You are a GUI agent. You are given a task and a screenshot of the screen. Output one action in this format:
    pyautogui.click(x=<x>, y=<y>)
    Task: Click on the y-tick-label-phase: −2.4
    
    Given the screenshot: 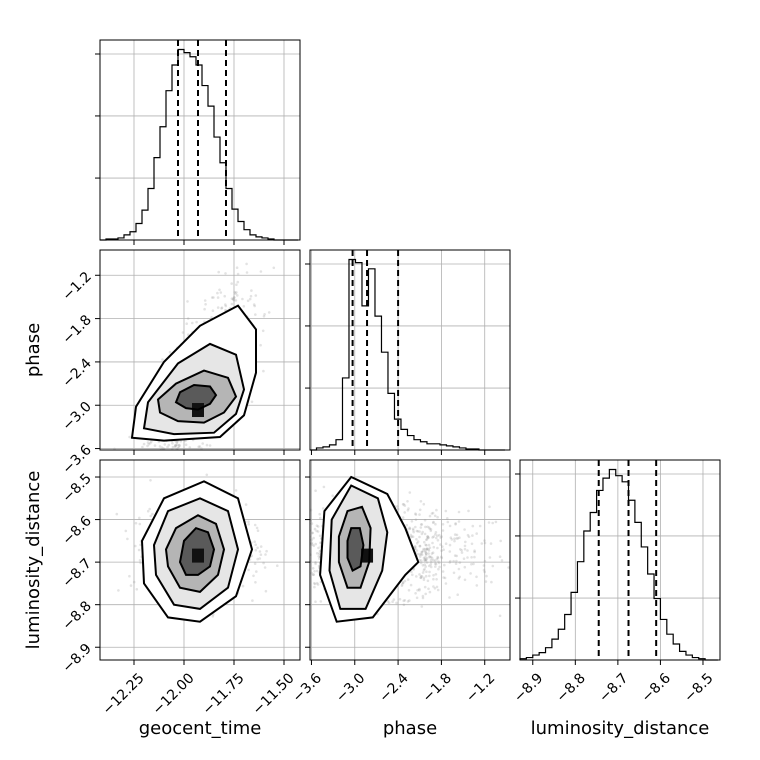 What is the action you would take?
    pyautogui.click(x=76, y=372)
    